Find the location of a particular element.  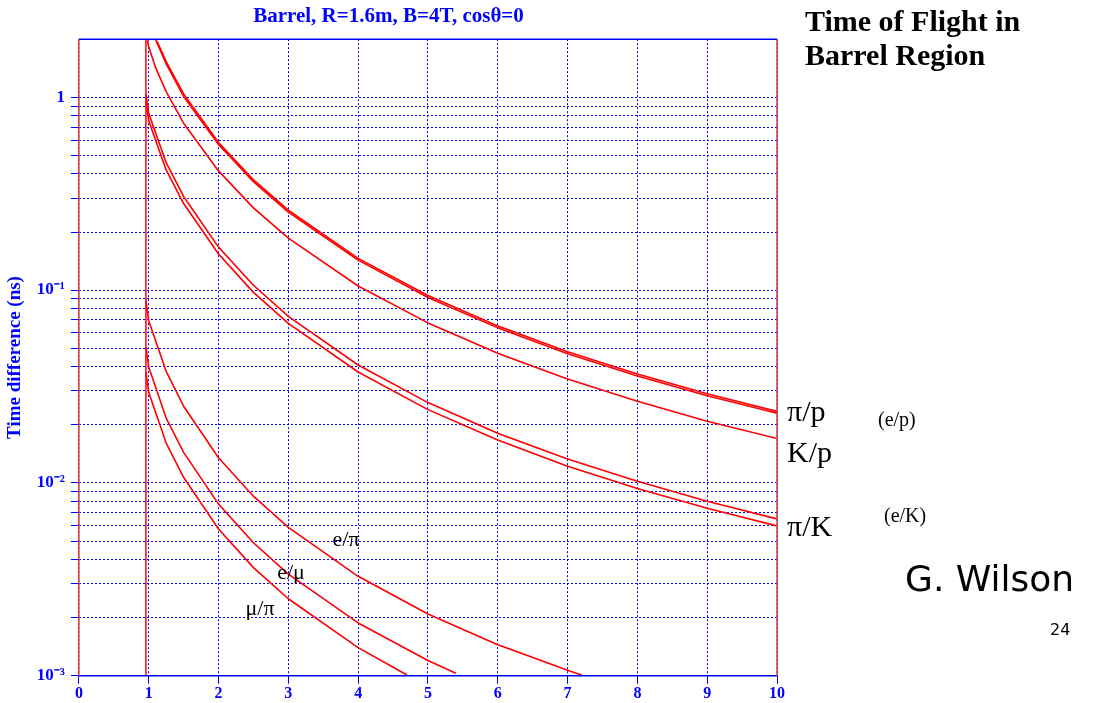

series-label: π/K is located at coordinates (810, 525).